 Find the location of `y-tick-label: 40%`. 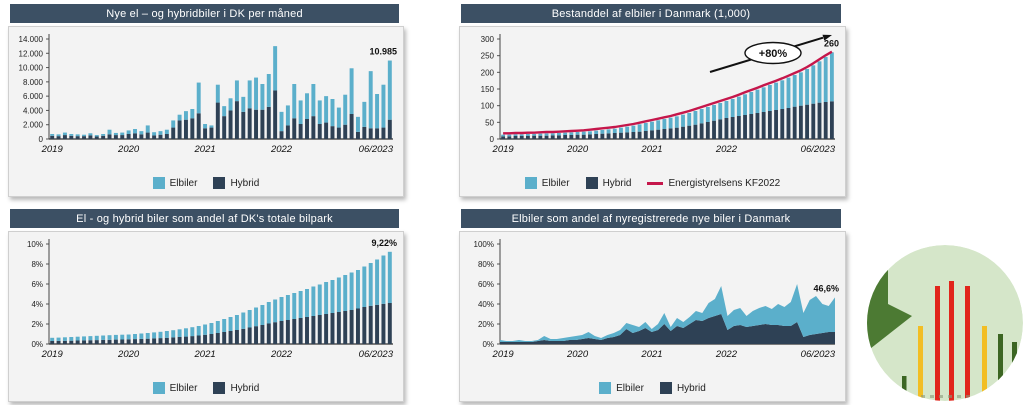

y-tick-label: 40% is located at coordinates (486, 304).